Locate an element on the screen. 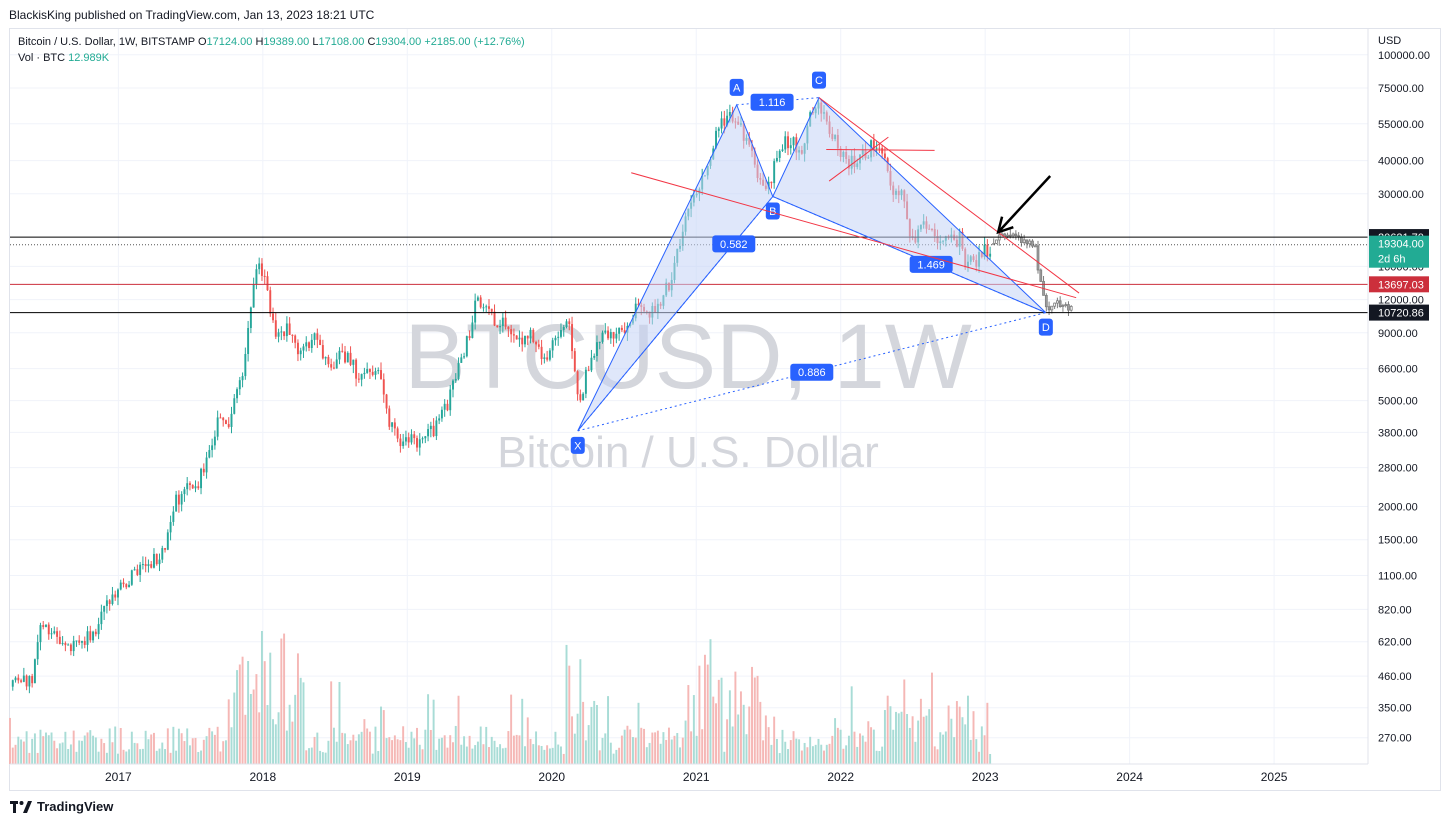  trendlines is located at coordinates (855, 198).